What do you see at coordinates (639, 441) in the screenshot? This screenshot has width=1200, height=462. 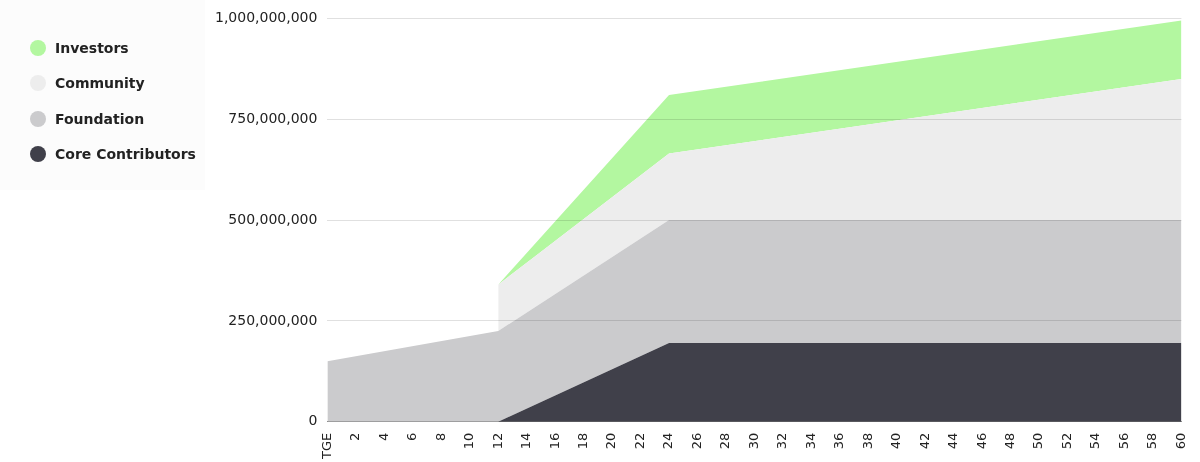 I see `x-tick-label: 22` at bounding box center [639, 441].